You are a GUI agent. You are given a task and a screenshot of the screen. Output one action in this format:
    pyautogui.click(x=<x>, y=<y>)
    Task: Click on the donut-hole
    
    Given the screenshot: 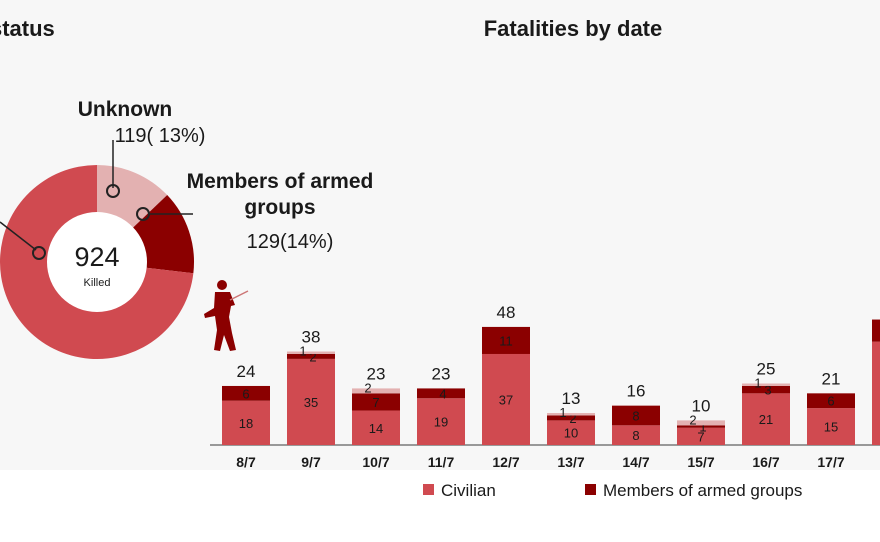 What is the action you would take?
    pyautogui.click(x=97, y=262)
    